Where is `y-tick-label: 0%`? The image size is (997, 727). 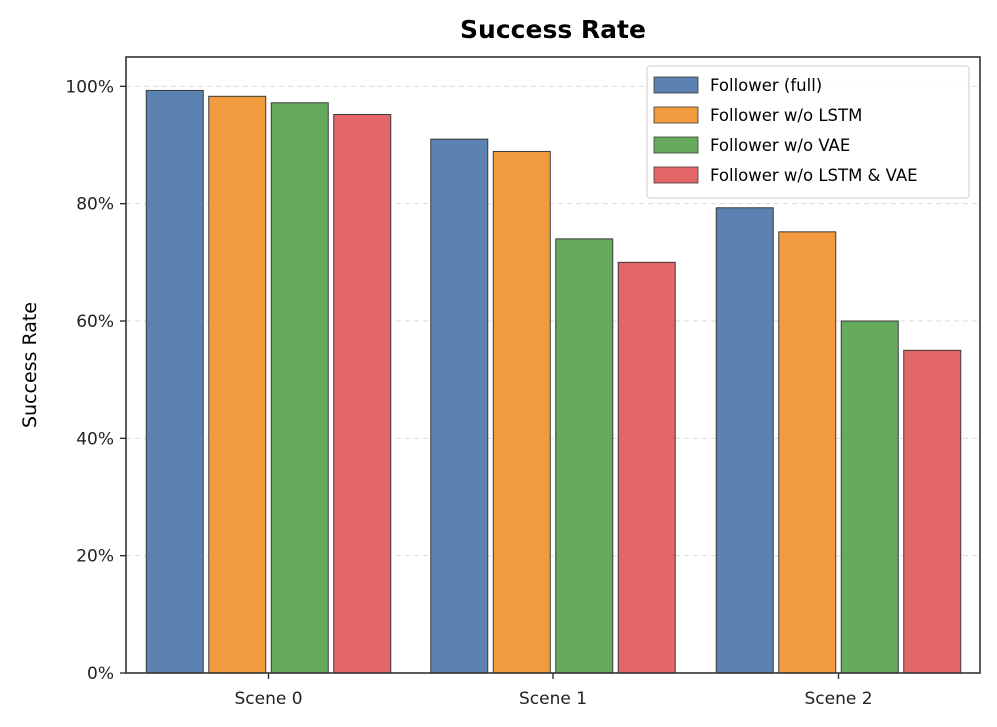 y-tick-label: 0% is located at coordinates (100, 674).